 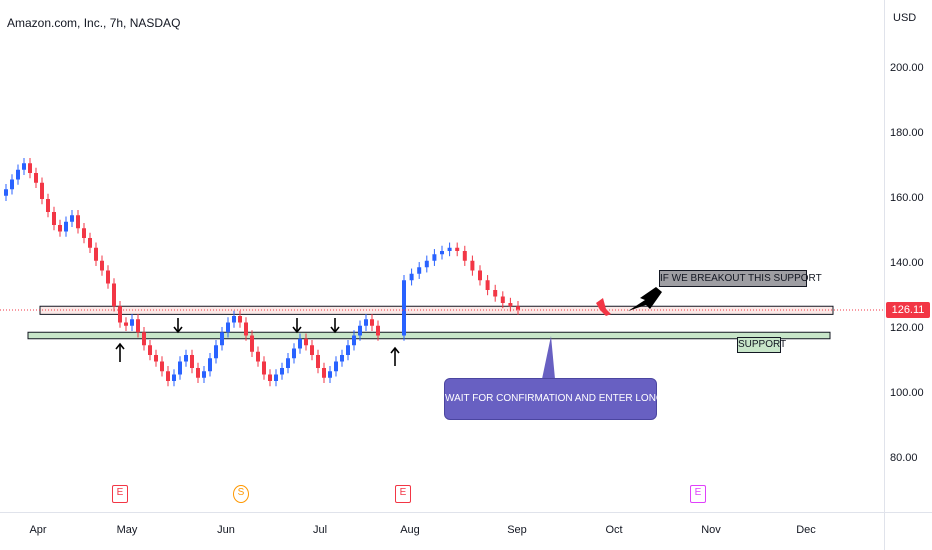 What do you see at coordinates (907, 328) in the screenshot?
I see `price-tick: 120.00` at bounding box center [907, 328].